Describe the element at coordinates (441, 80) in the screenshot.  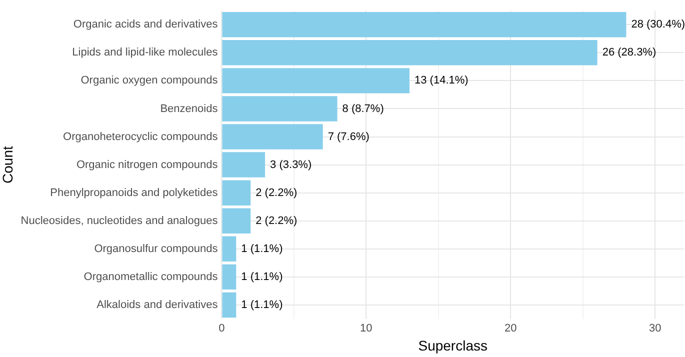
I see `data-label: 13 (14.1%)` at that location.